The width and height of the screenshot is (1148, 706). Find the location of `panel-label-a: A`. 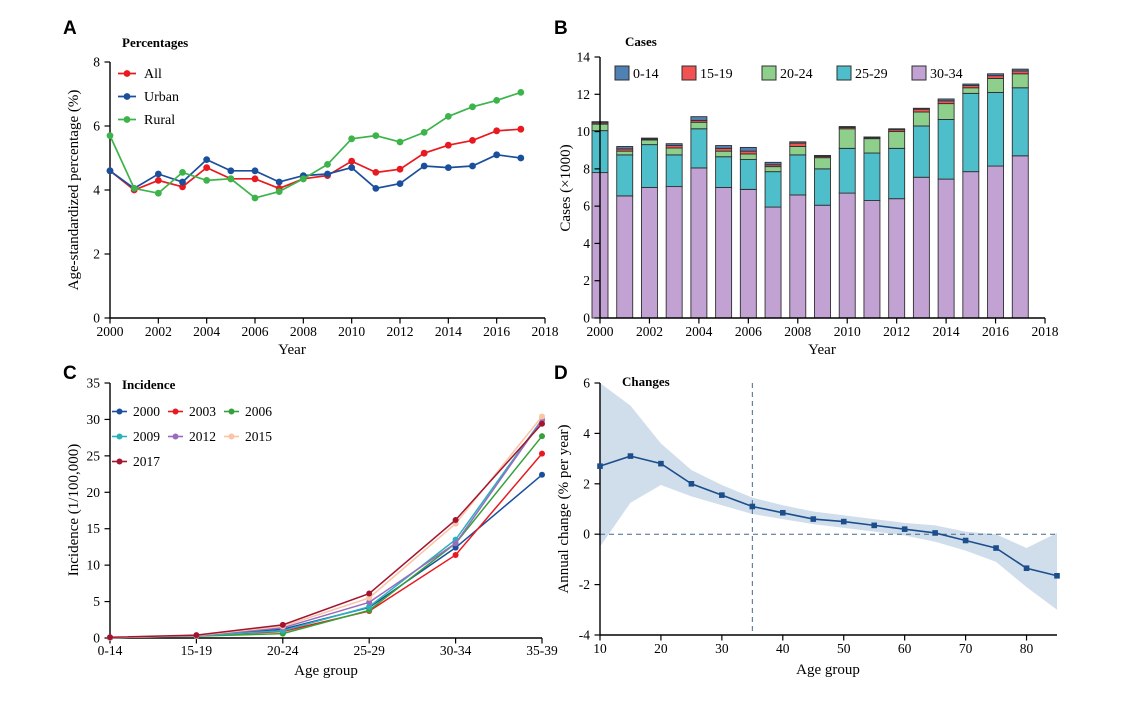

panel-label-a: A is located at coordinates (70, 28).